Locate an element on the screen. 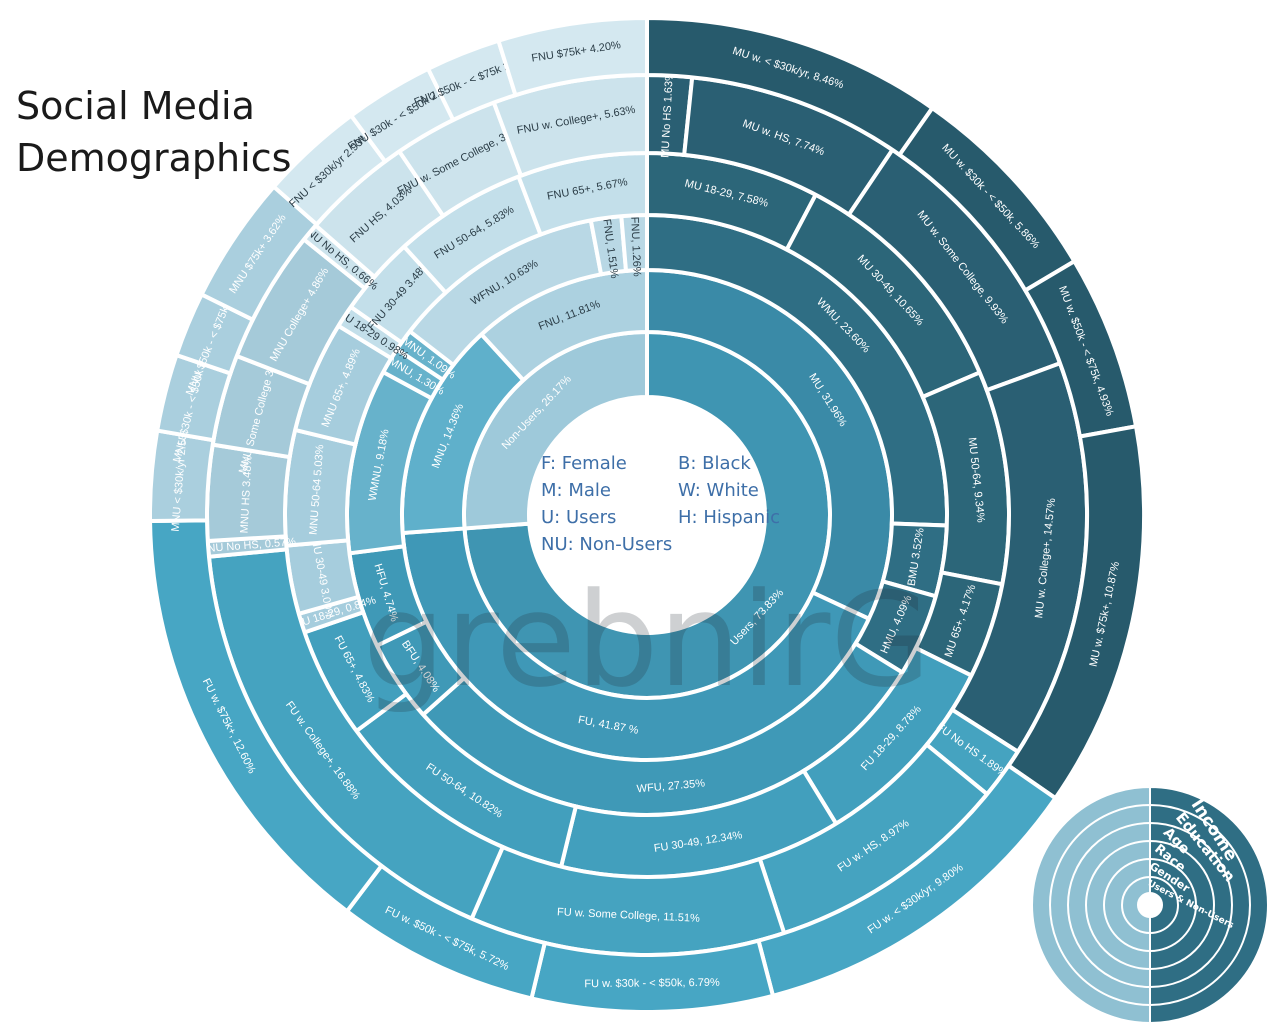  segment-label: WFU, 27.35% is located at coordinates (670, 786).